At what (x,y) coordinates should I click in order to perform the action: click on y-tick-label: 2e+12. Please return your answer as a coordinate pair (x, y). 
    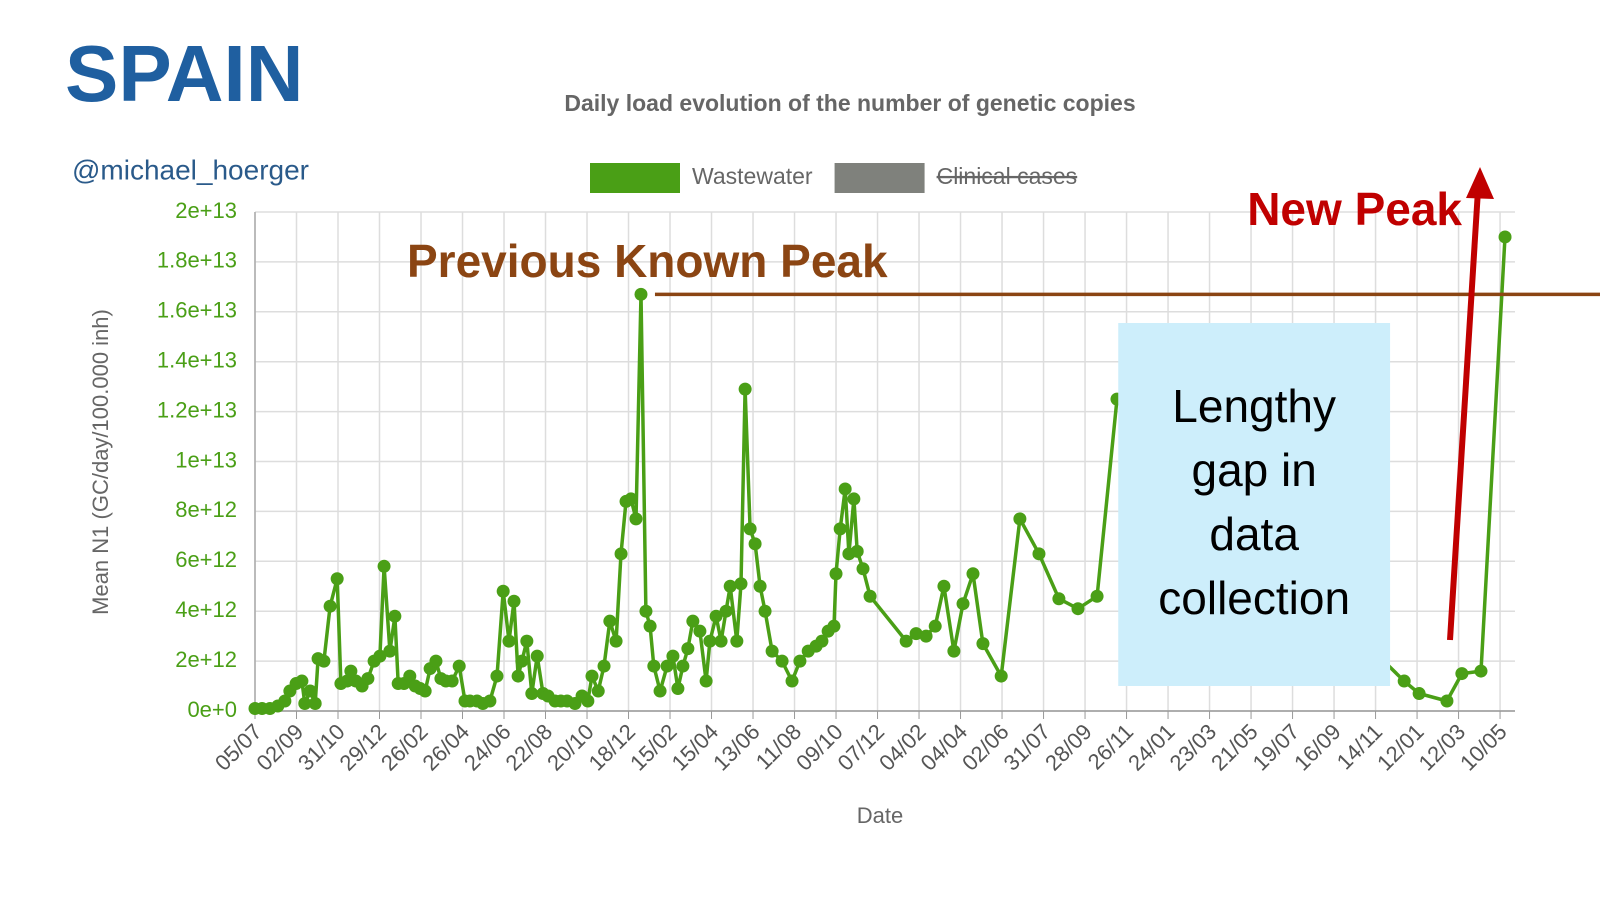
    Looking at the image, I should click on (206, 659).